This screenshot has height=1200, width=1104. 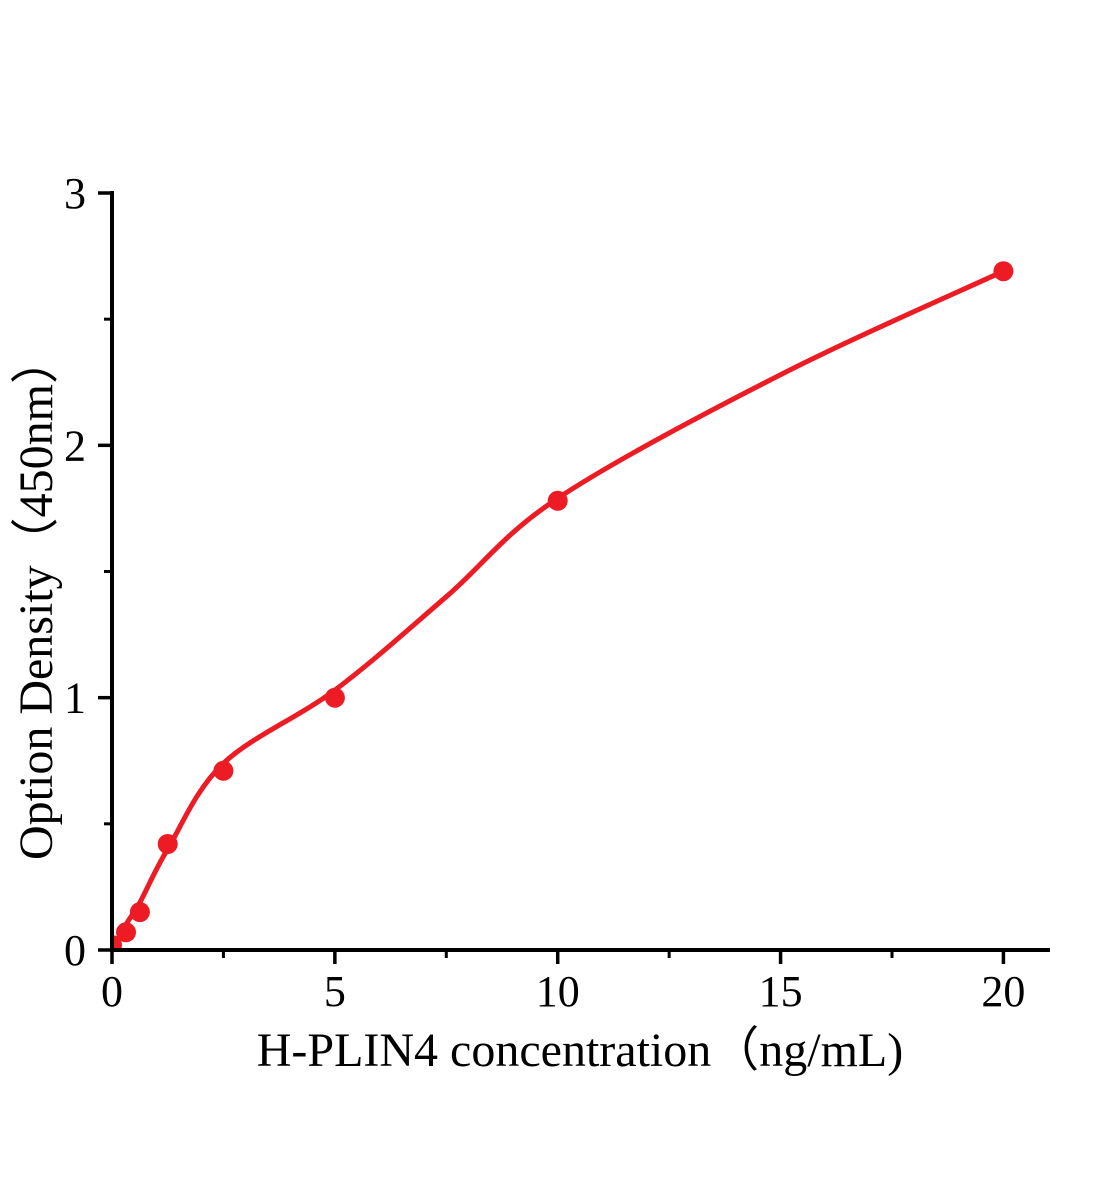 I want to click on y-tick-label: 3, so click(x=75, y=193).